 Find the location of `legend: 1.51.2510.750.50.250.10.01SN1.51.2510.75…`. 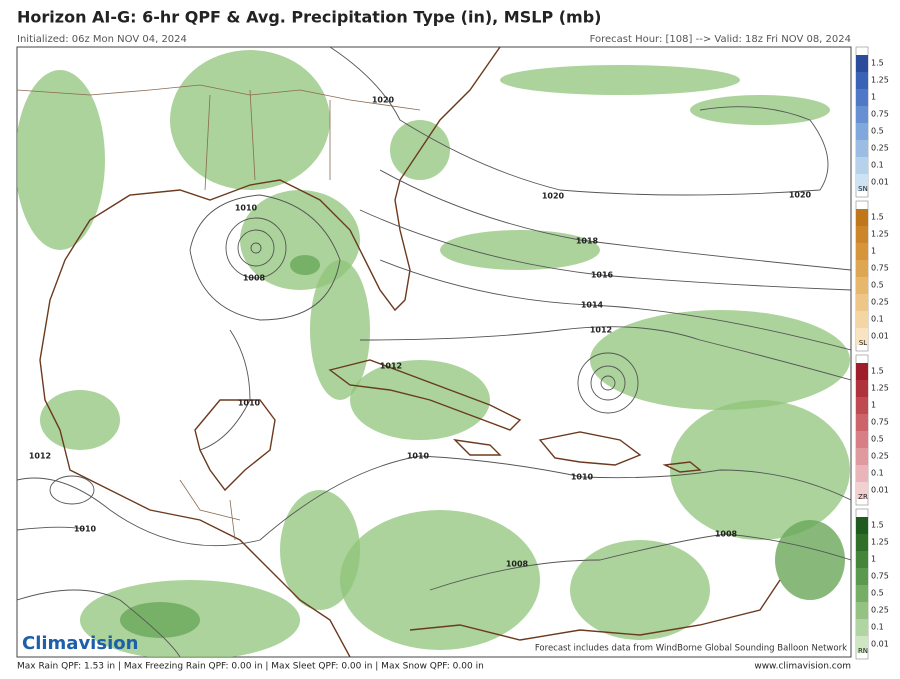

legend: 1.51.2510.750.50.250.10.01SN1.51.2510.75… is located at coordinates (872, 353).